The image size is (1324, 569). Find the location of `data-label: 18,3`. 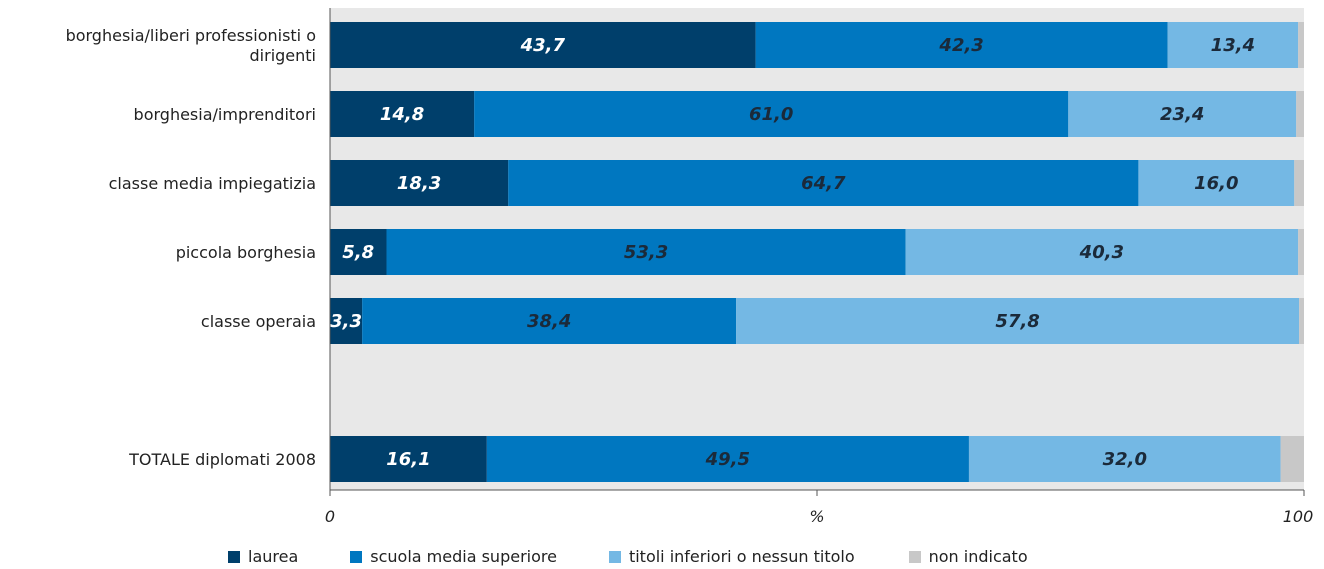

data-label: 18,3 is located at coordinates (419, 183).